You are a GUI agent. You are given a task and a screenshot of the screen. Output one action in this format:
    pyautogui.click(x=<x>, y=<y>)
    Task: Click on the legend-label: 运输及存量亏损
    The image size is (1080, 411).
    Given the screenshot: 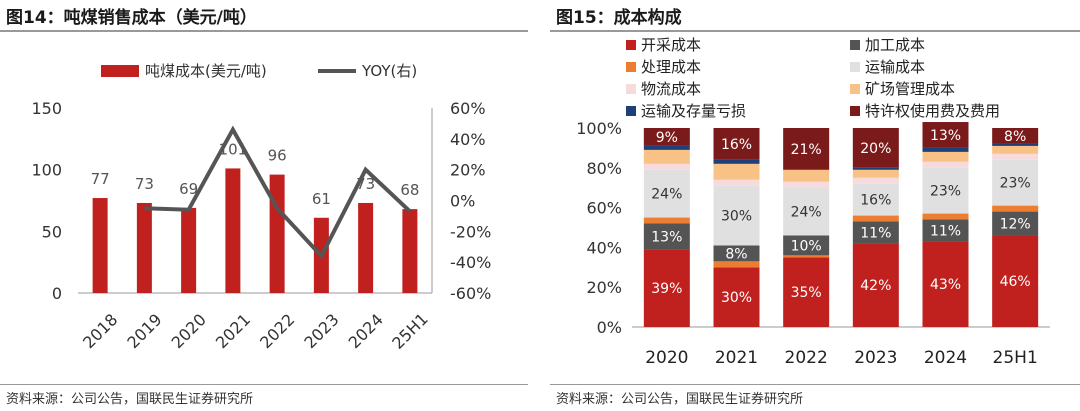 What is the action you would take?
    pyautogui.click(x=693, y=111)
    